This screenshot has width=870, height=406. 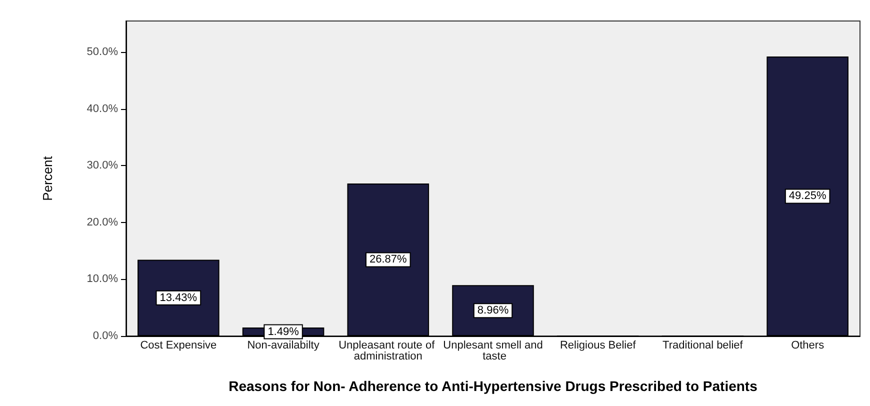 I want to click on data-label: 8.96%, so click(x=493, y=310).